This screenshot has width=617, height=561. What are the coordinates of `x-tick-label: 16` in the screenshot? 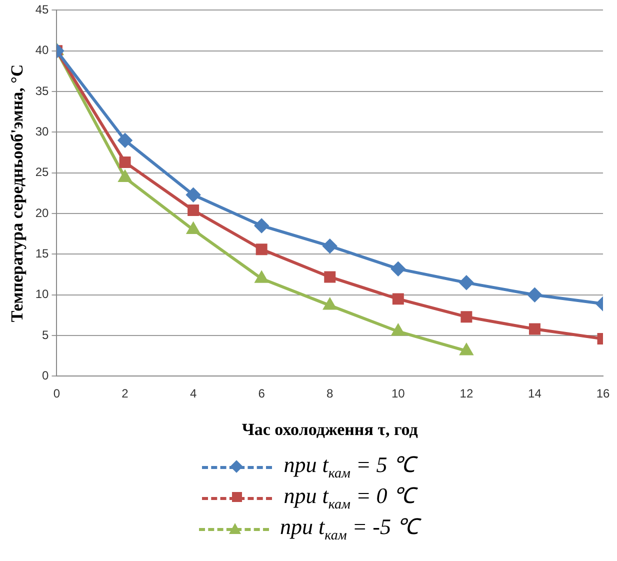 It's located at (603, 393).